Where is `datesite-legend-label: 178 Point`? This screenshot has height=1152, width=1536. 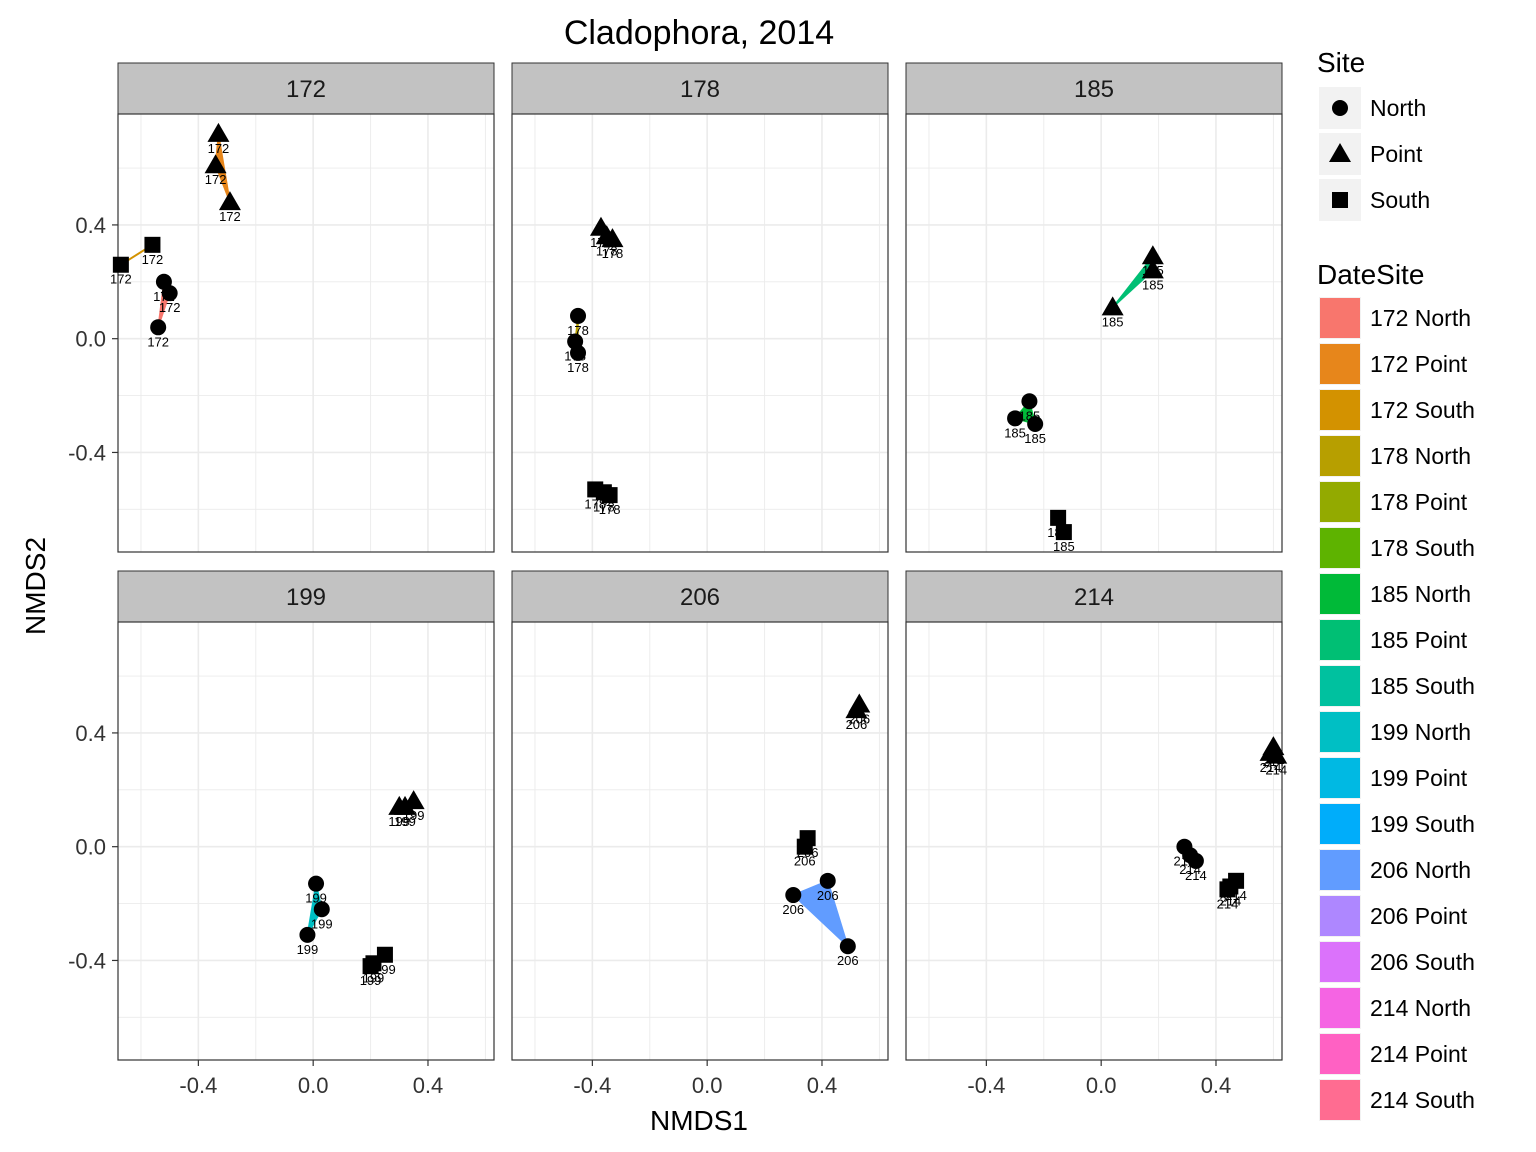
datesite-legend-label: 178 Point is located at coordinates (1419, 502).